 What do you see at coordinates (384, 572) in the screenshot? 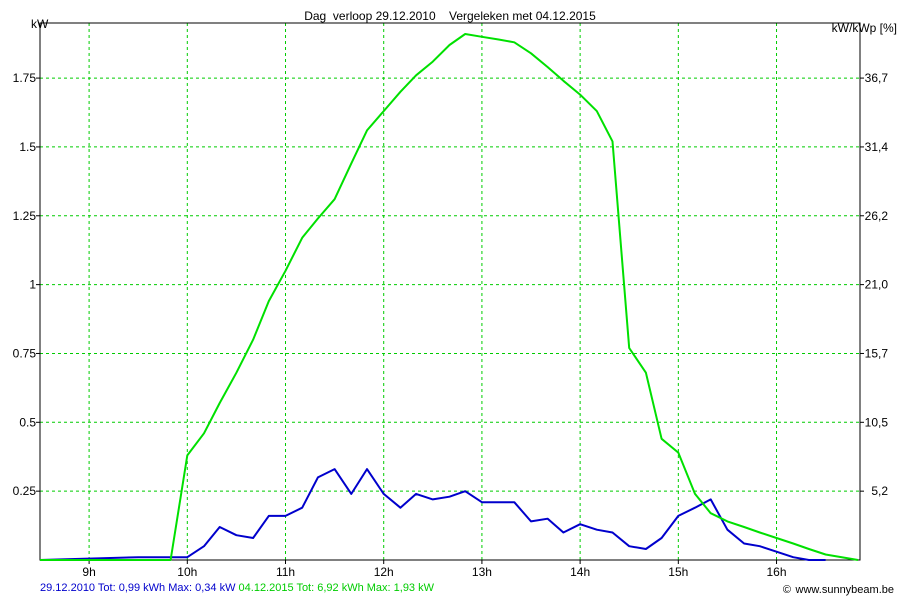
I see `x-tick-label: 12h` at bounding box center [384, 572].